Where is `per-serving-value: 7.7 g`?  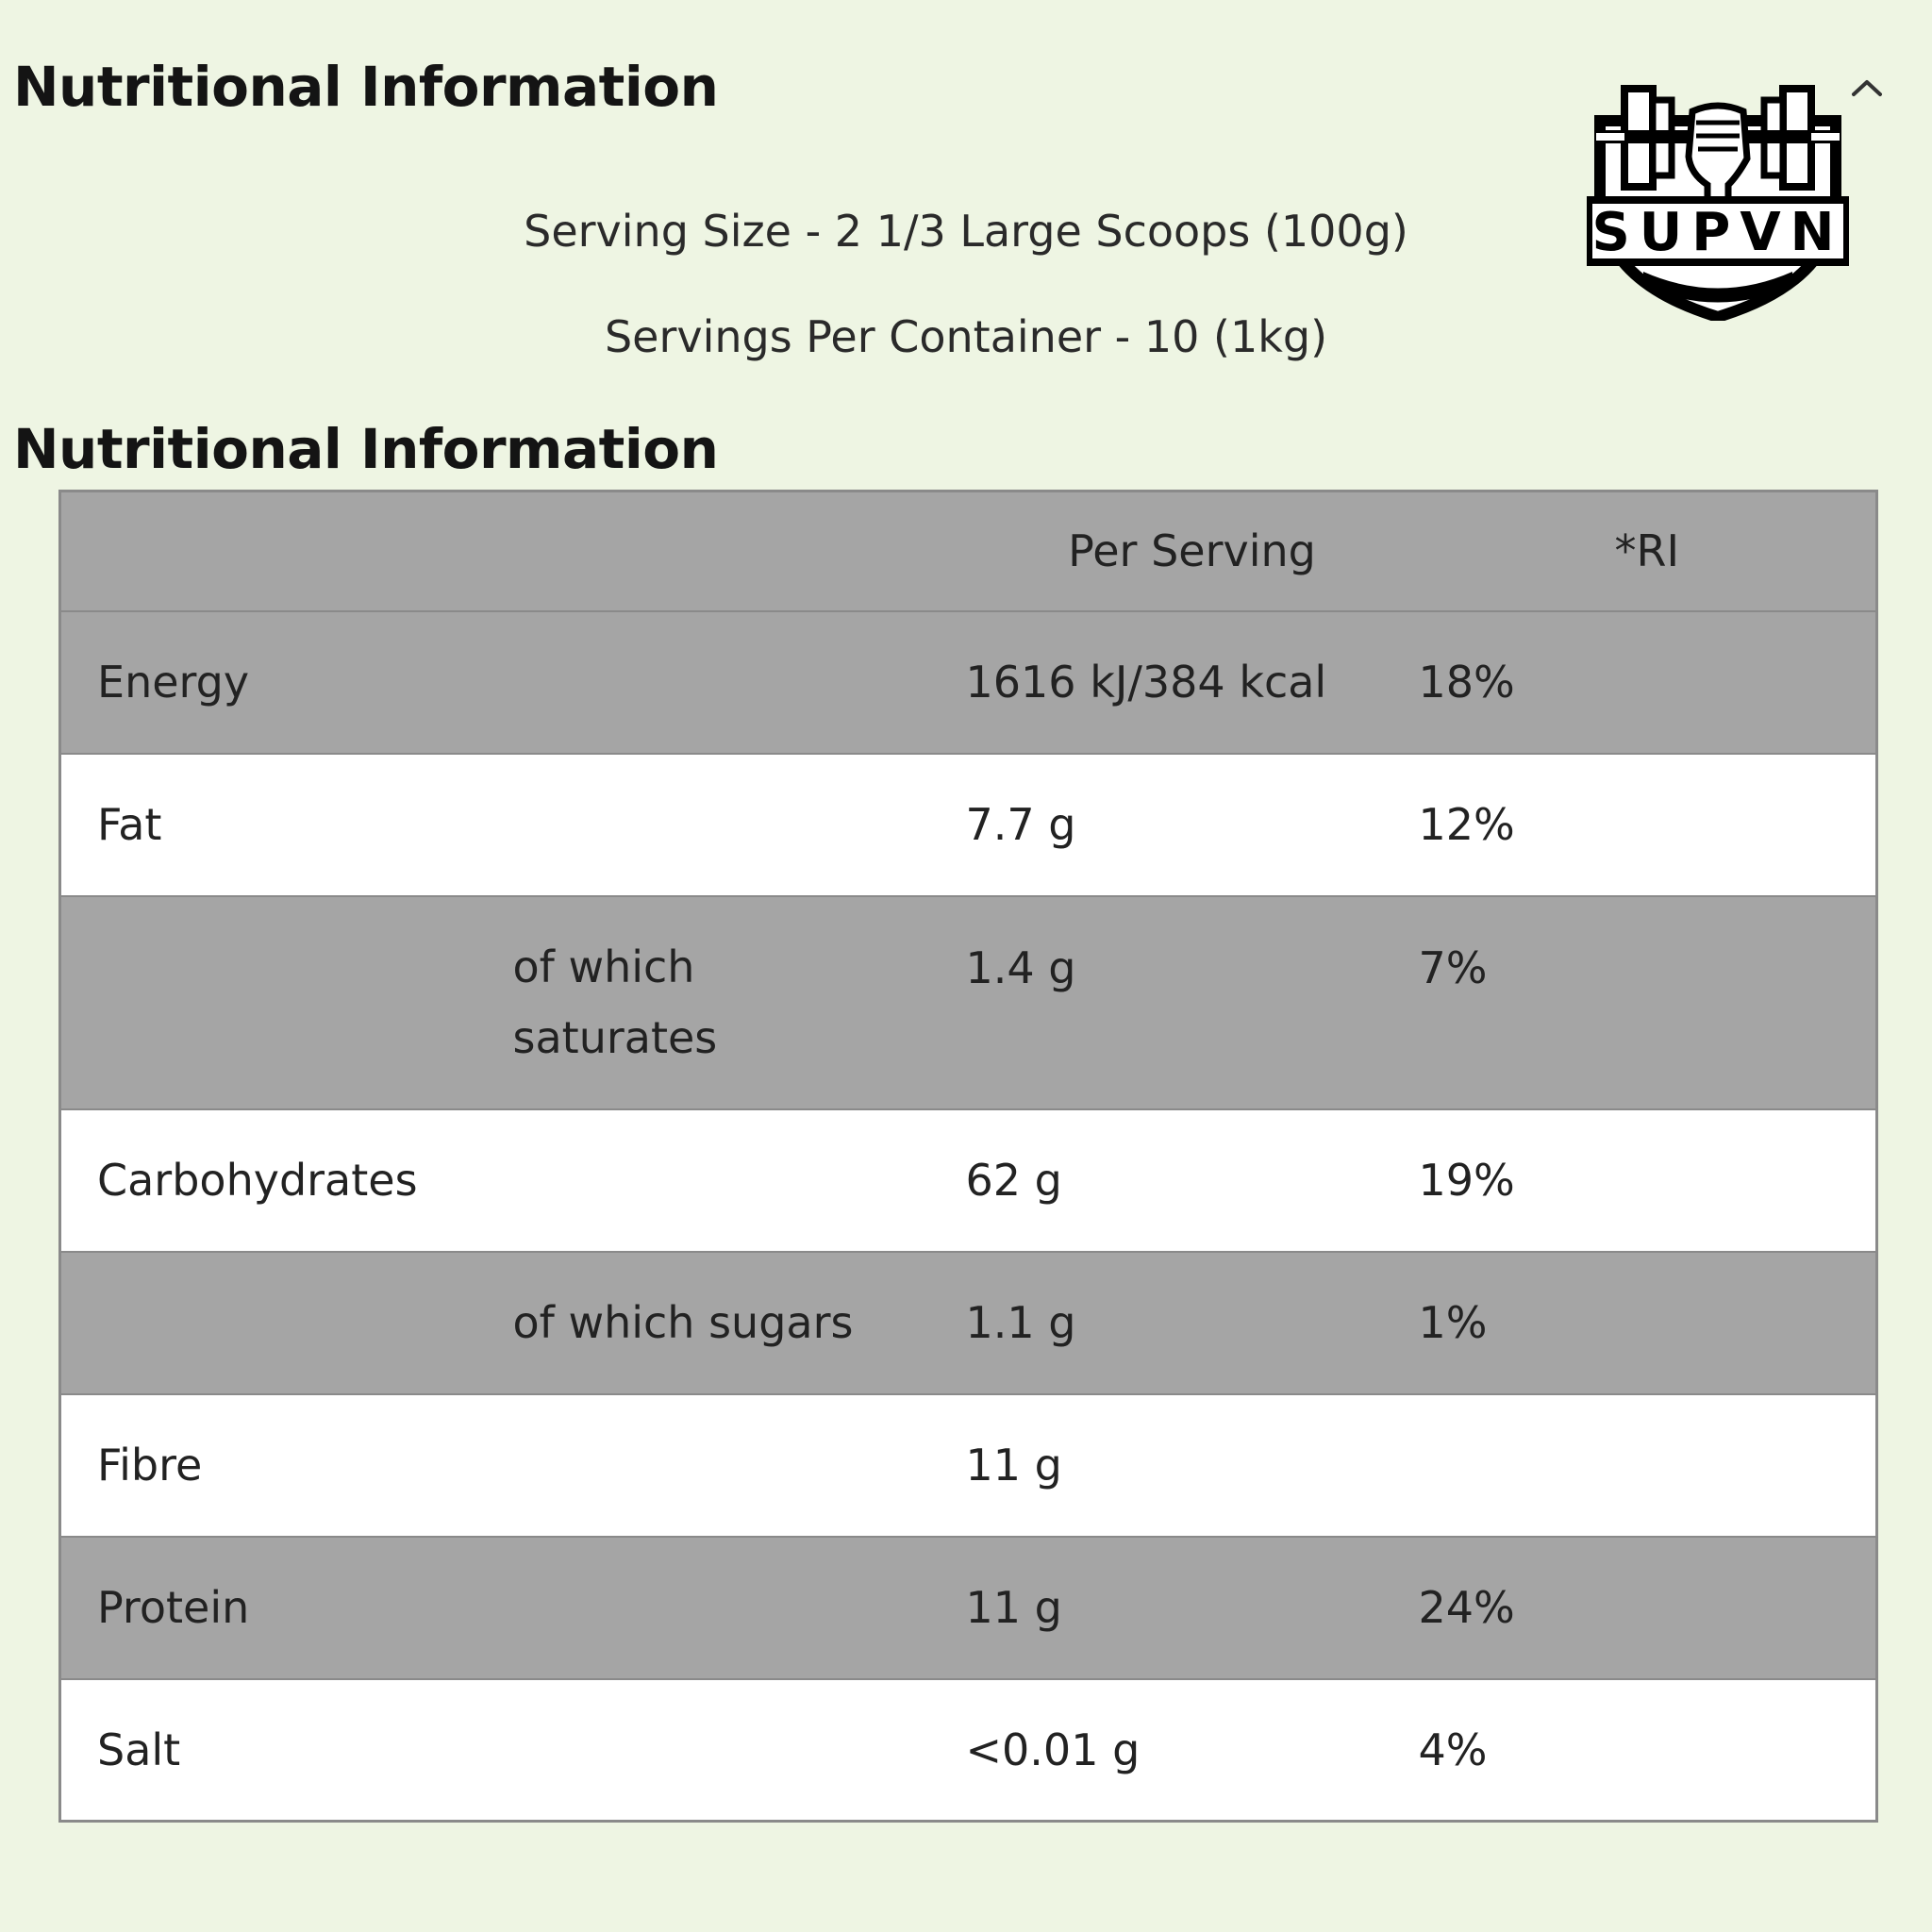 per-serving-value: 7.7 g is located at coordinates (1192, 824).